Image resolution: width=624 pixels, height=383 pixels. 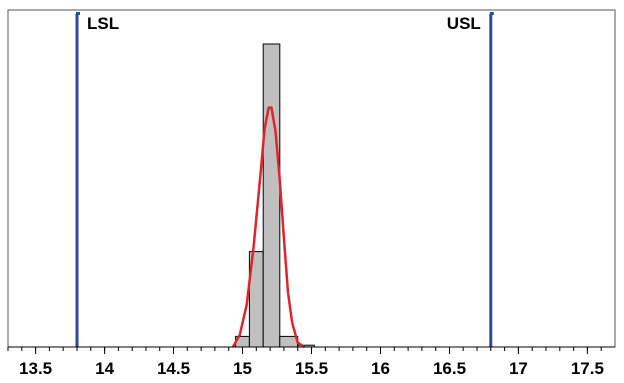 What do you see at coordinates (449, 368) in the screenshot?
I see `x-tick-label: 16.5` at bounding box center [449, 368].